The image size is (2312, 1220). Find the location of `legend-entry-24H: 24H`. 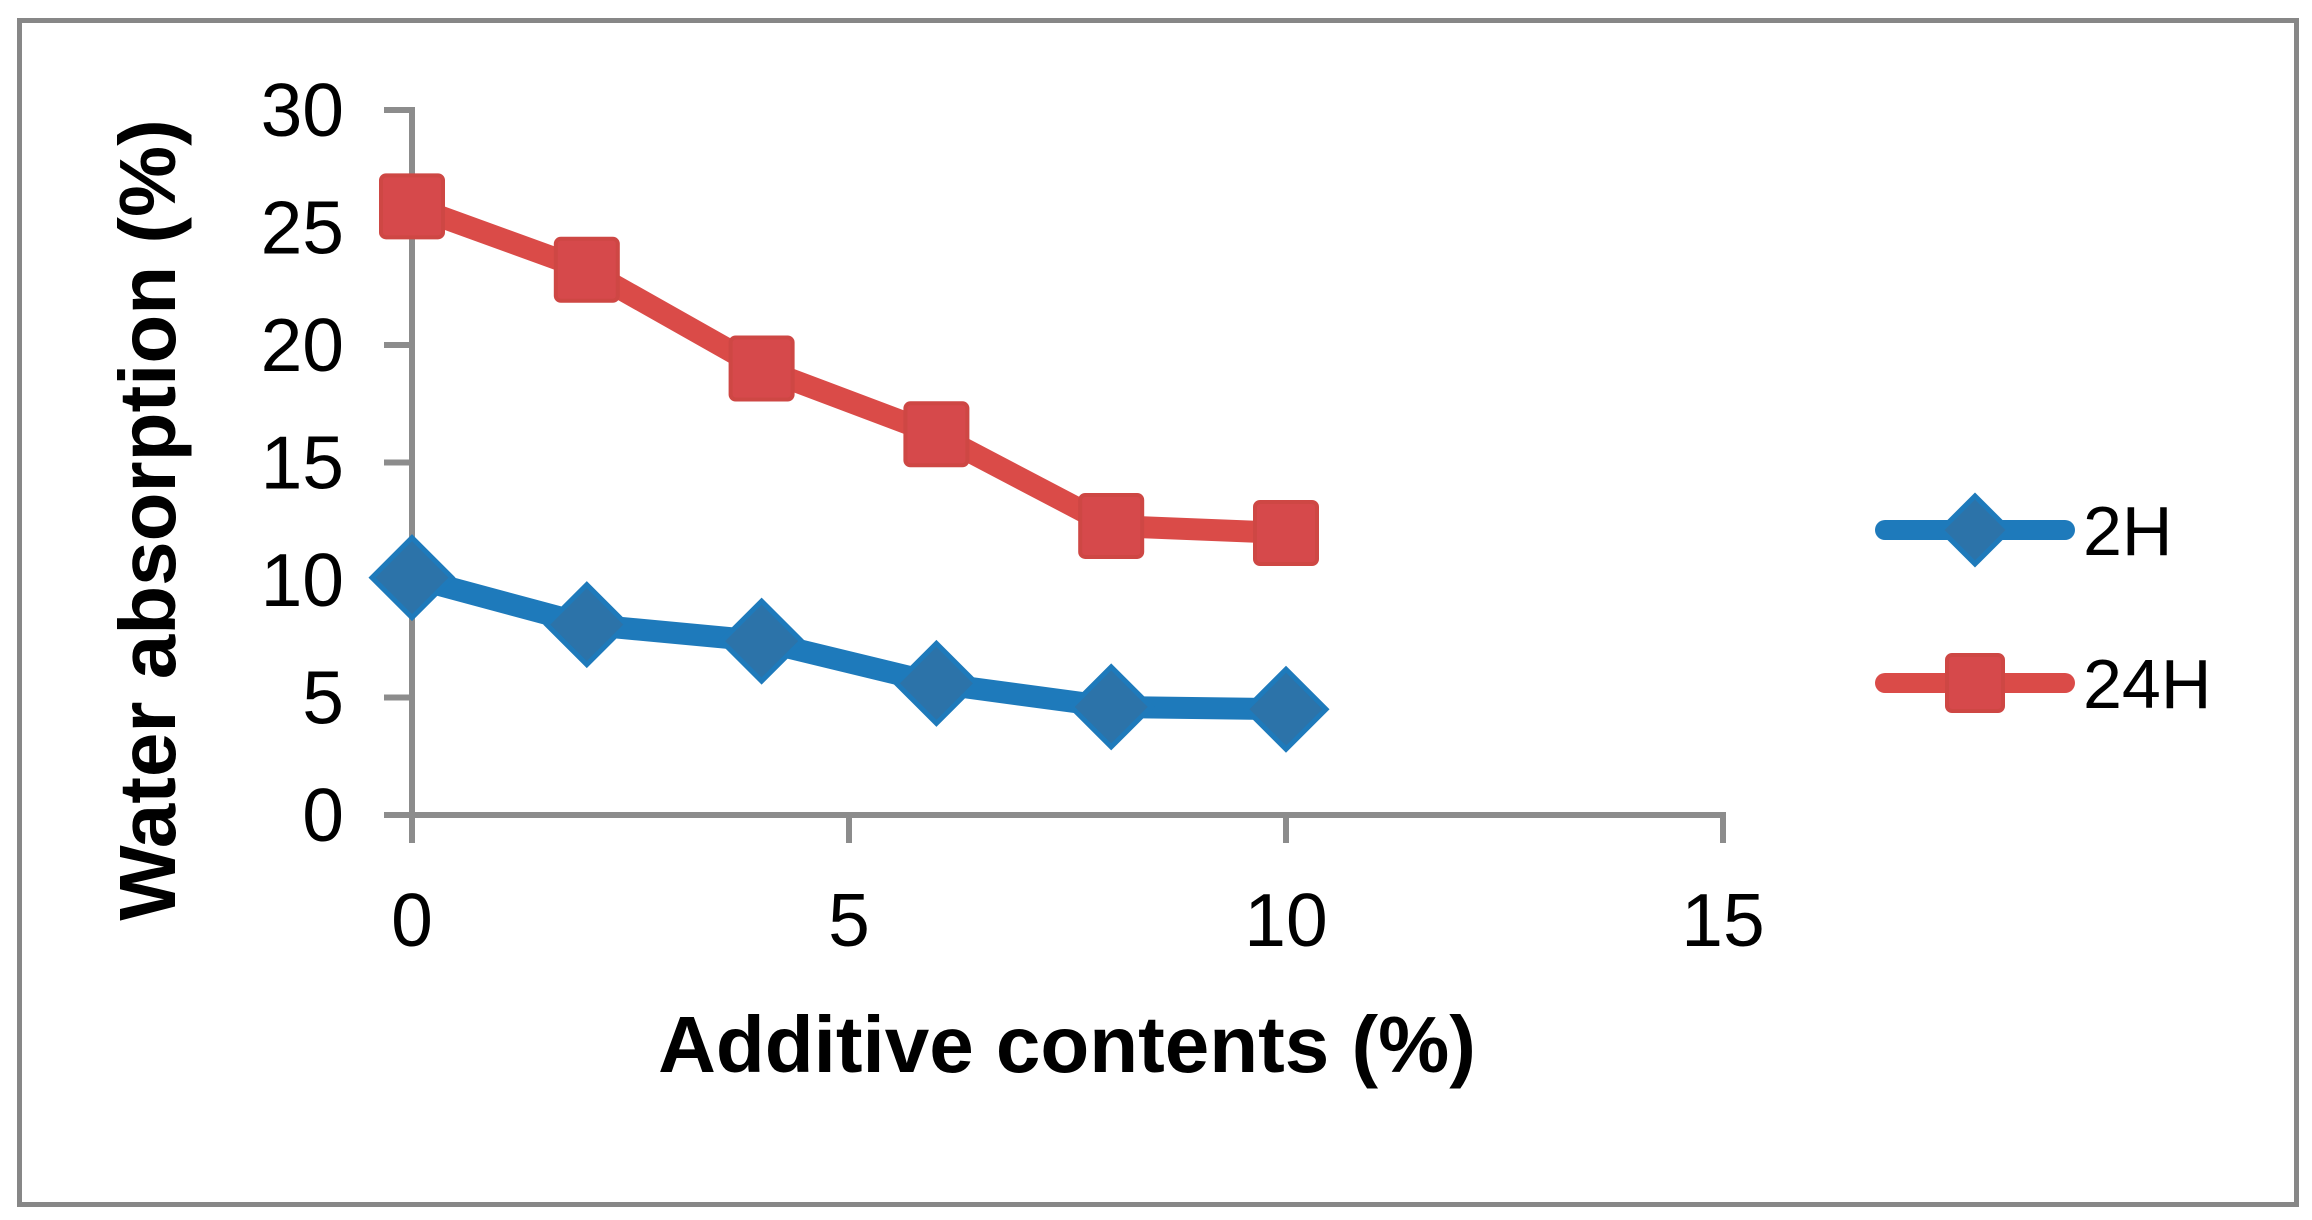

legend-entry-24H: 24H is located at coordinates (2043, 684).